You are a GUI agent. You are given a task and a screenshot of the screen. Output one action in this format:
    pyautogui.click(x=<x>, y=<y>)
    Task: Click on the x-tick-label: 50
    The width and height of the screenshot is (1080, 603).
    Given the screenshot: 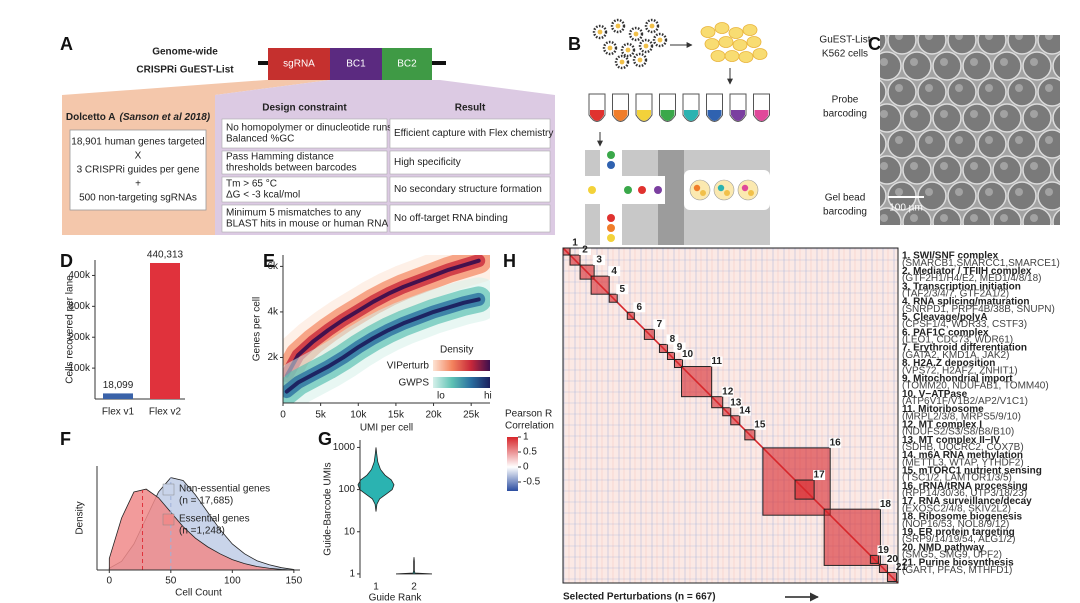 What is the action you would take?
    pyautogui.click(x=171, y=581)
    